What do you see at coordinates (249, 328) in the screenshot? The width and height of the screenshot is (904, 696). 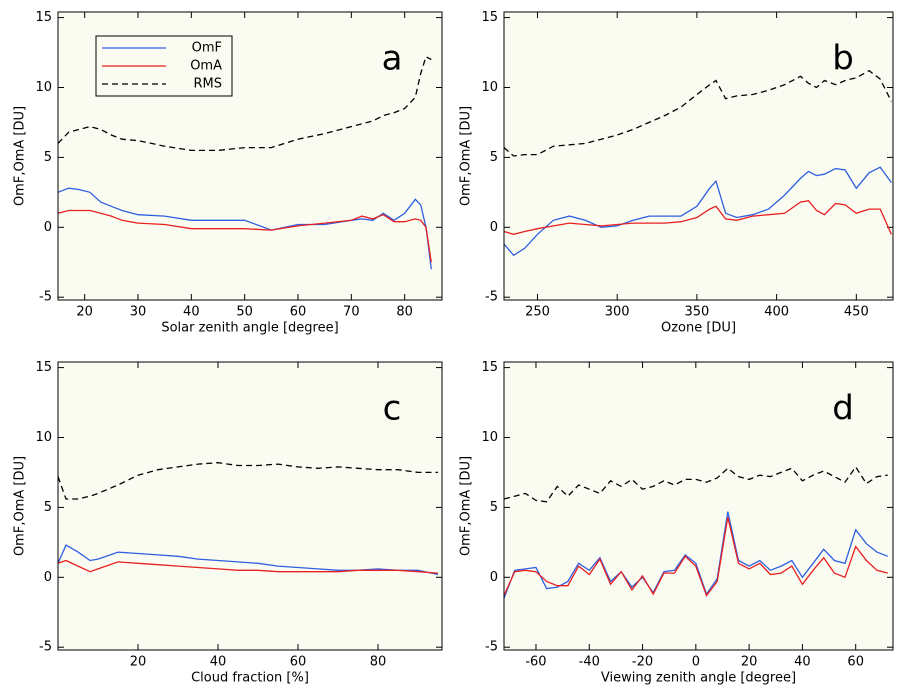 I see `x-axis-label: Solar zenith angle [degree]` at bounding box center [249, 328].